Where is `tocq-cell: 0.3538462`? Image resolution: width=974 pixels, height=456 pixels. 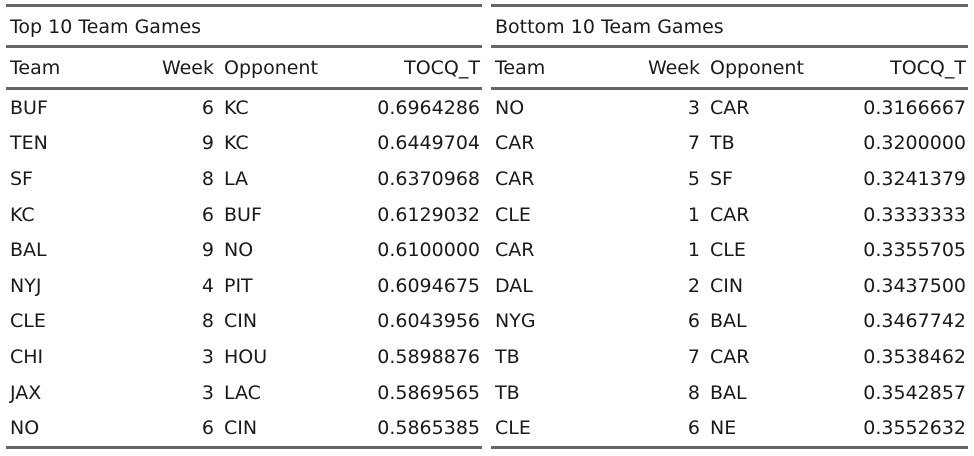
tocq-cell: 0.3538462 is located at coordinates (914, 356).